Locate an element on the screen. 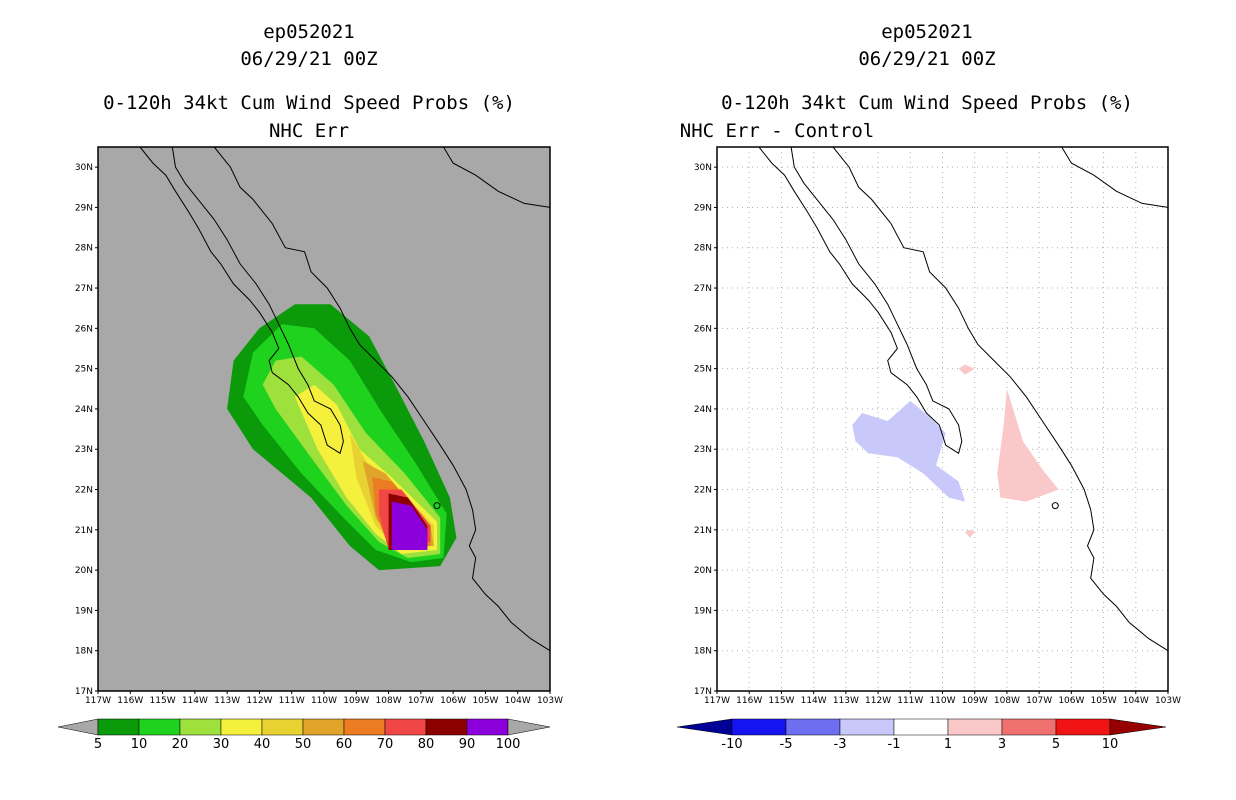  x-tick-label: 117W is located at coordinates (98, 701).